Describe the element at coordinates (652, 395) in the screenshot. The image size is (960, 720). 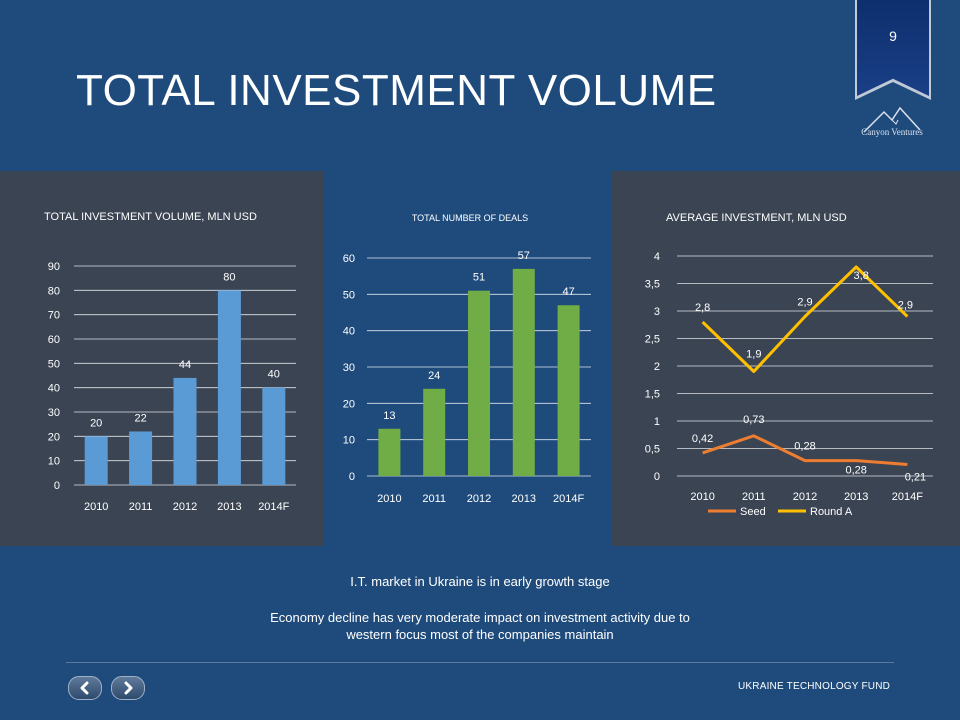
I see `y-tick-label: 1,5` at that location.